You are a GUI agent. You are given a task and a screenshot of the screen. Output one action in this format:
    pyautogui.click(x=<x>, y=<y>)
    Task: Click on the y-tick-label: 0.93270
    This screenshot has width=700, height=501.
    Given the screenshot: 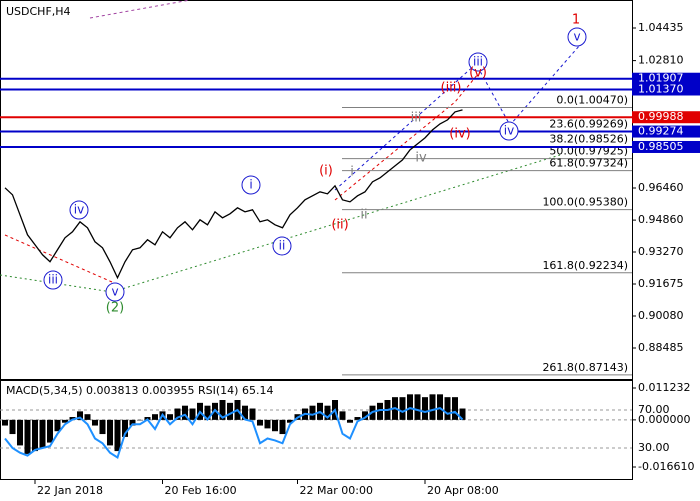 What is the action you would take?
    pyautogui.click(x=661, y=251)
    